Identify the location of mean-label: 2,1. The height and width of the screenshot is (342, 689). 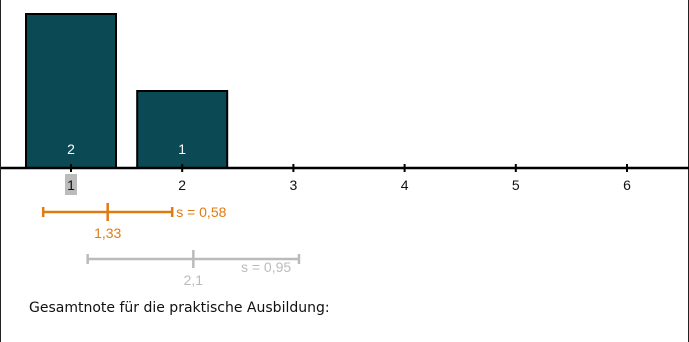
(194, 280).